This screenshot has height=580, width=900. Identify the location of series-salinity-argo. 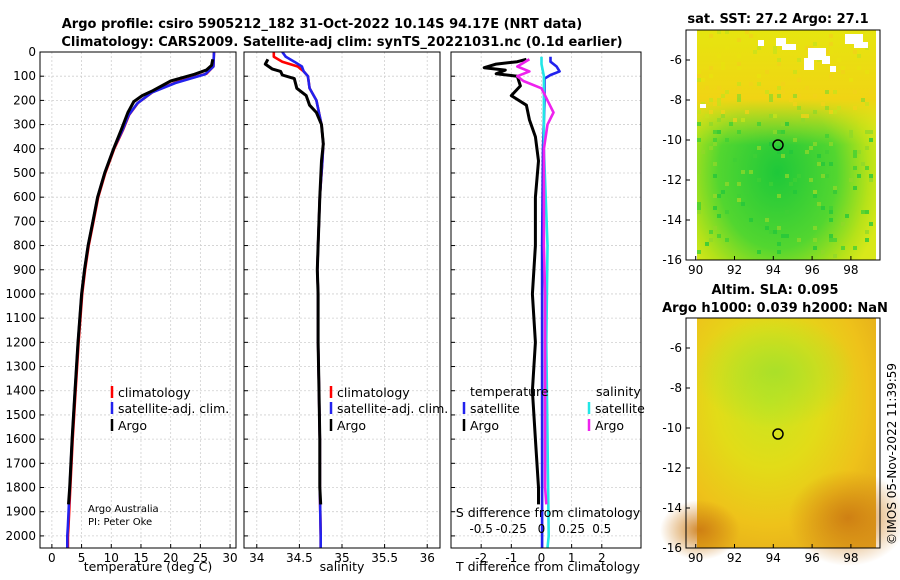
(535, 281).